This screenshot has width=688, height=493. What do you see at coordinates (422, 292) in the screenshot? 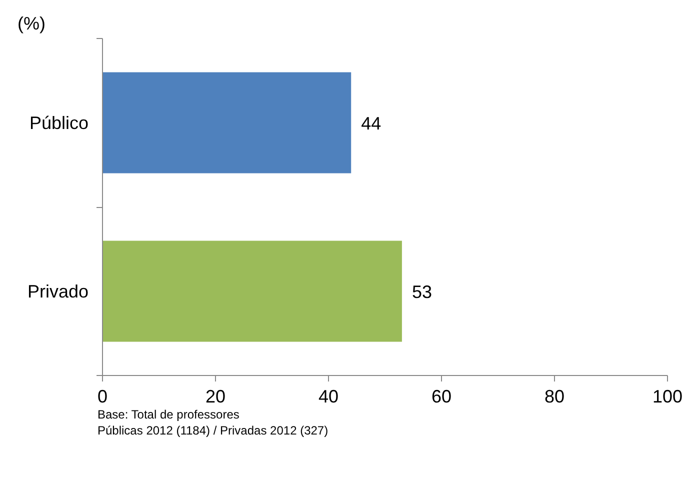
I see `data-label: 53` at bounding box center [422, 292].